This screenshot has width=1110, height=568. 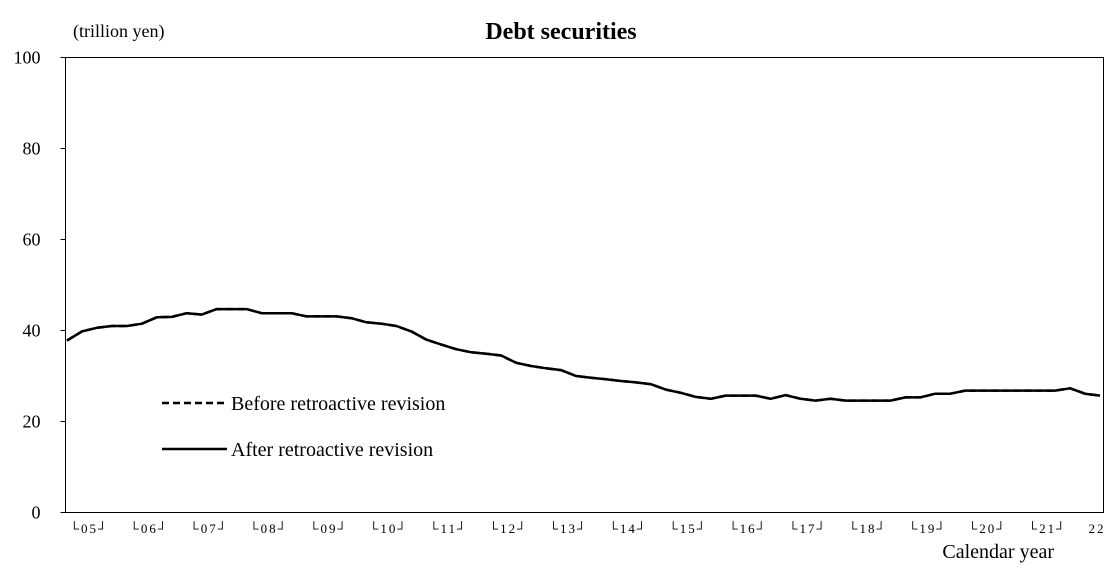 I want to click on x-tick-label: └20┘, so click(x=987, y=528).